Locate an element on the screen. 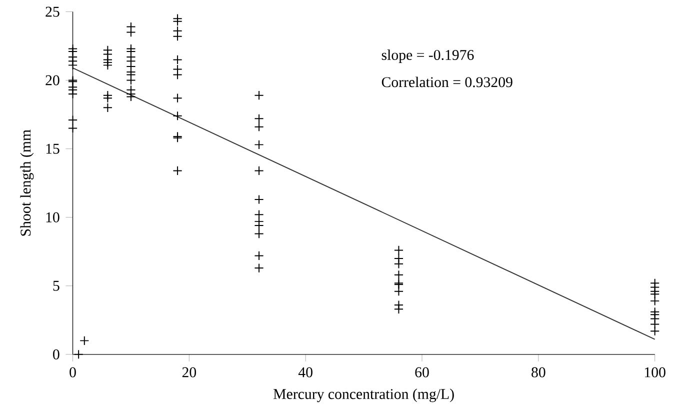 The image size is (683, 408). x-tick-label: 40 is located at coordinates (305, 372).